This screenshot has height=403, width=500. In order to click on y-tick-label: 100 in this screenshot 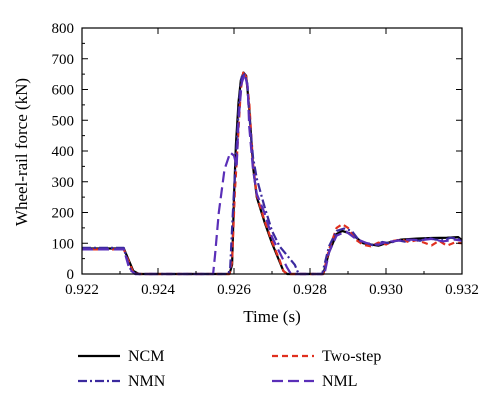, I will do `click(63, 244)`.